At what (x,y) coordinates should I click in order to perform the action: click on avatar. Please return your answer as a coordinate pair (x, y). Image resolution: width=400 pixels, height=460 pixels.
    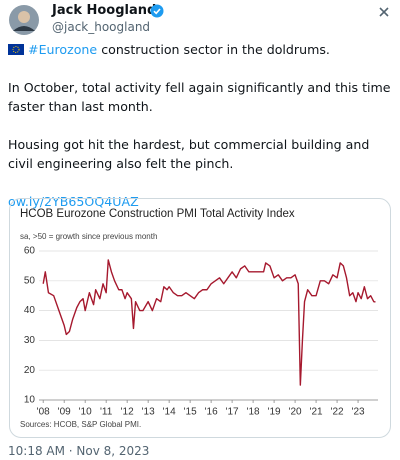
    Looking at the image, I should click on (24, 20).